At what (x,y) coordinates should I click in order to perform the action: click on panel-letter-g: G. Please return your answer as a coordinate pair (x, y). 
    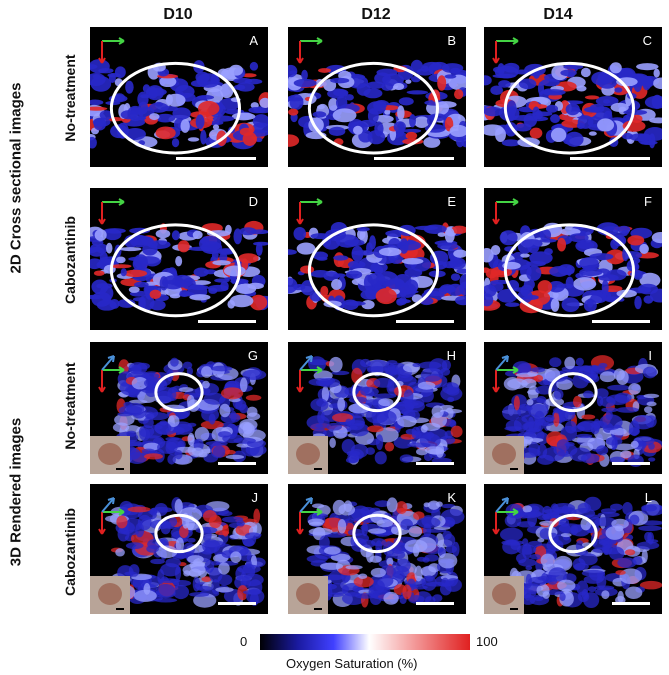
    Looking at the image, I should click on (252, 355).